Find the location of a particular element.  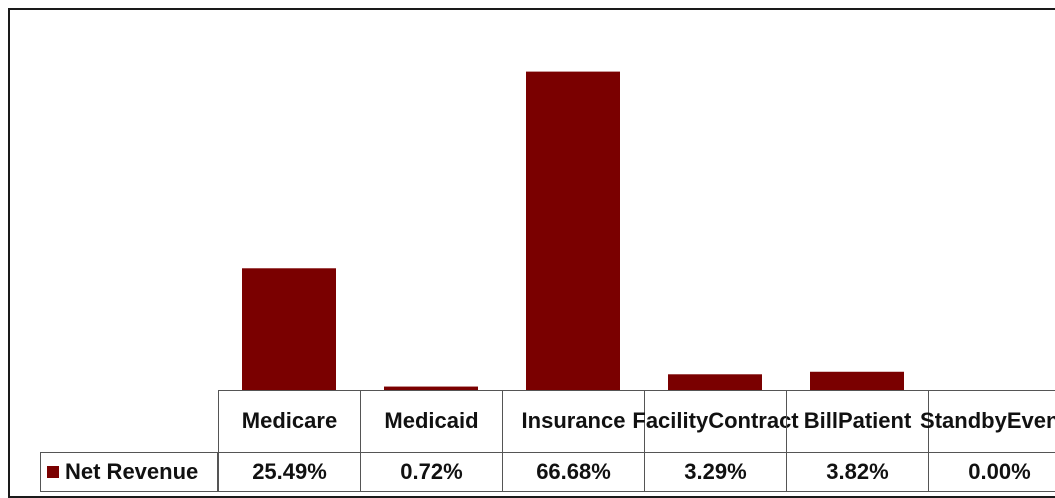

category-label-line: Bill is located at coordinates (820, 421).